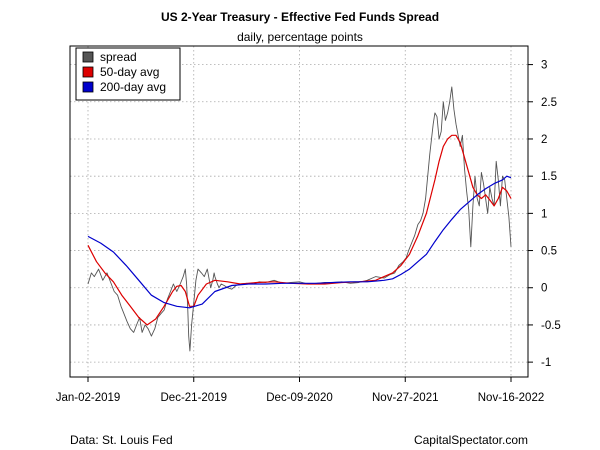  What do you see at coordinates (88, 398) in the screenshot?
I see `x-tick-label: Jan-02-2019` at bounding box center [88, 398].